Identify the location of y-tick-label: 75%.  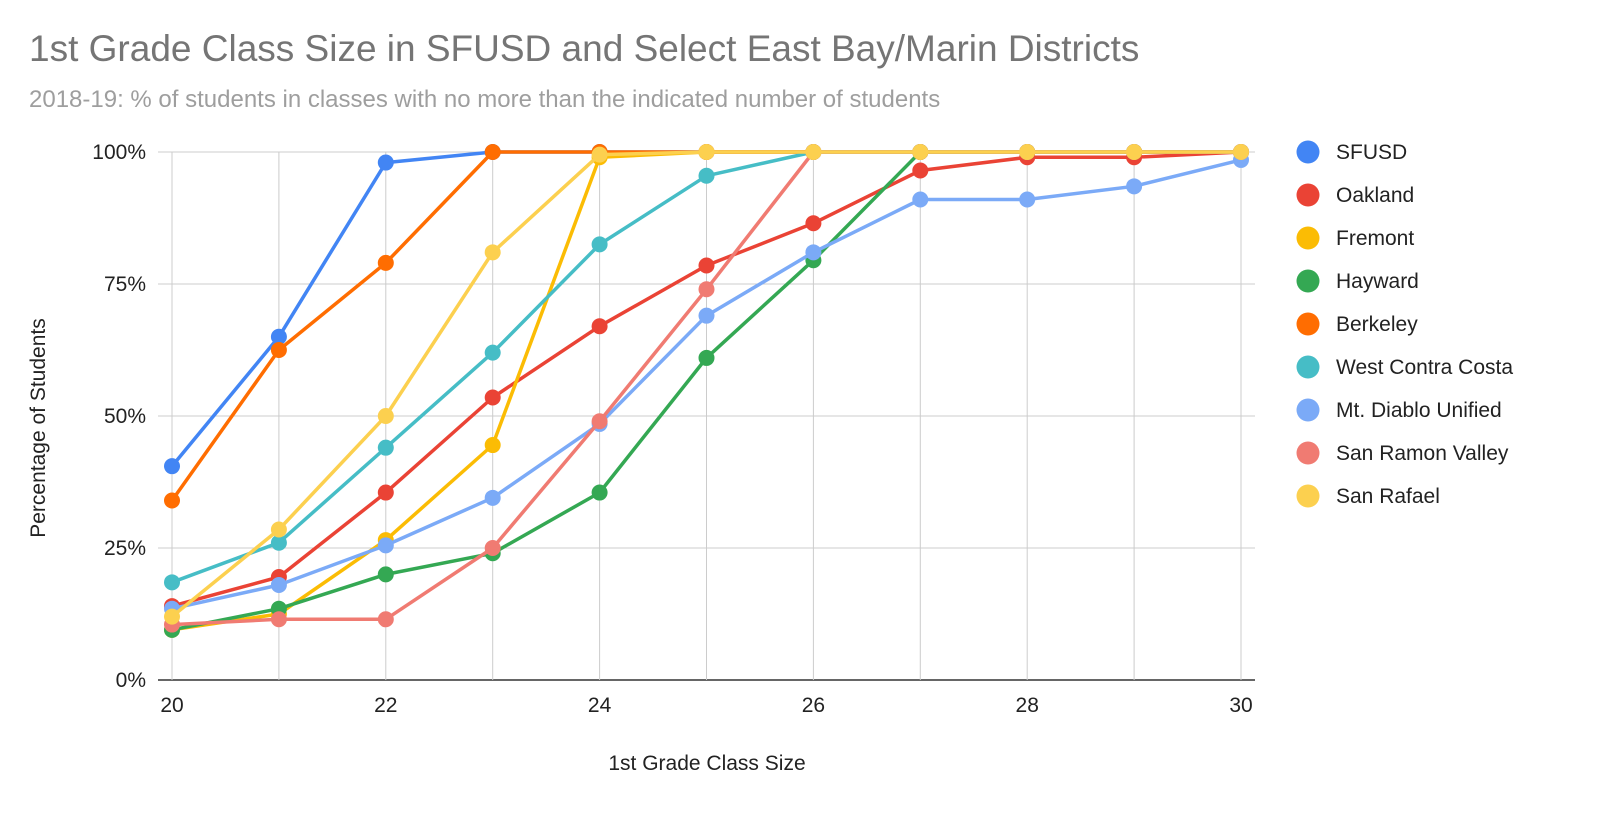
(125, 284).